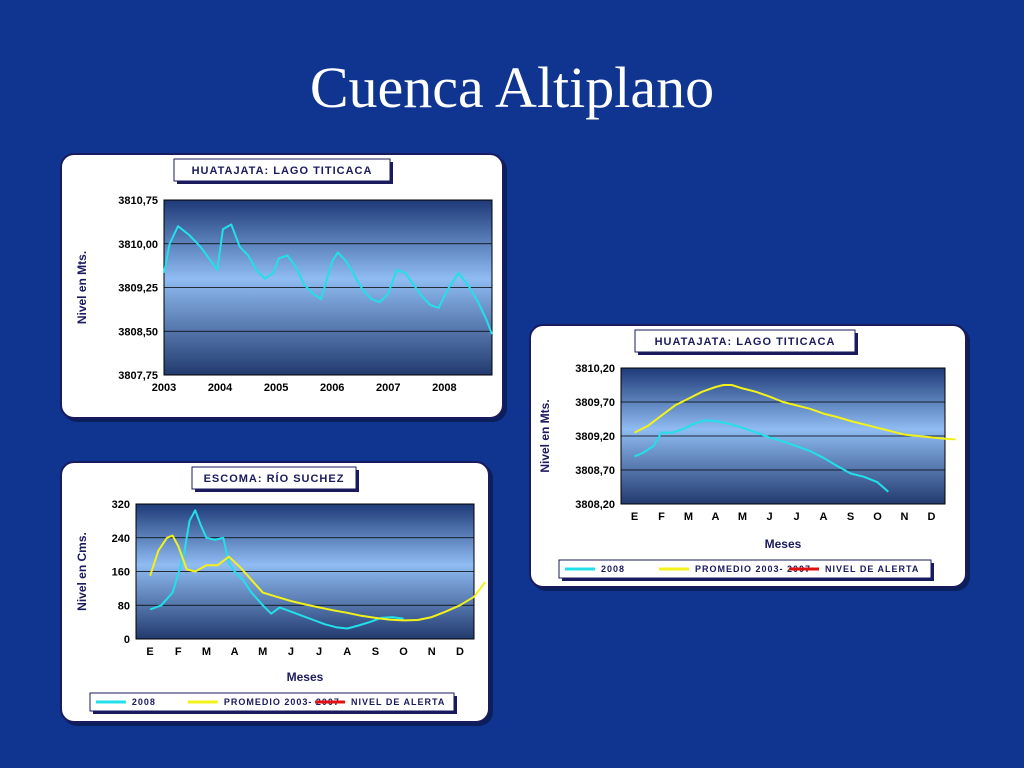  Describe the element at coordinates (121, 539) in the screenshot. I see `y-tick-label: 240` at that location.